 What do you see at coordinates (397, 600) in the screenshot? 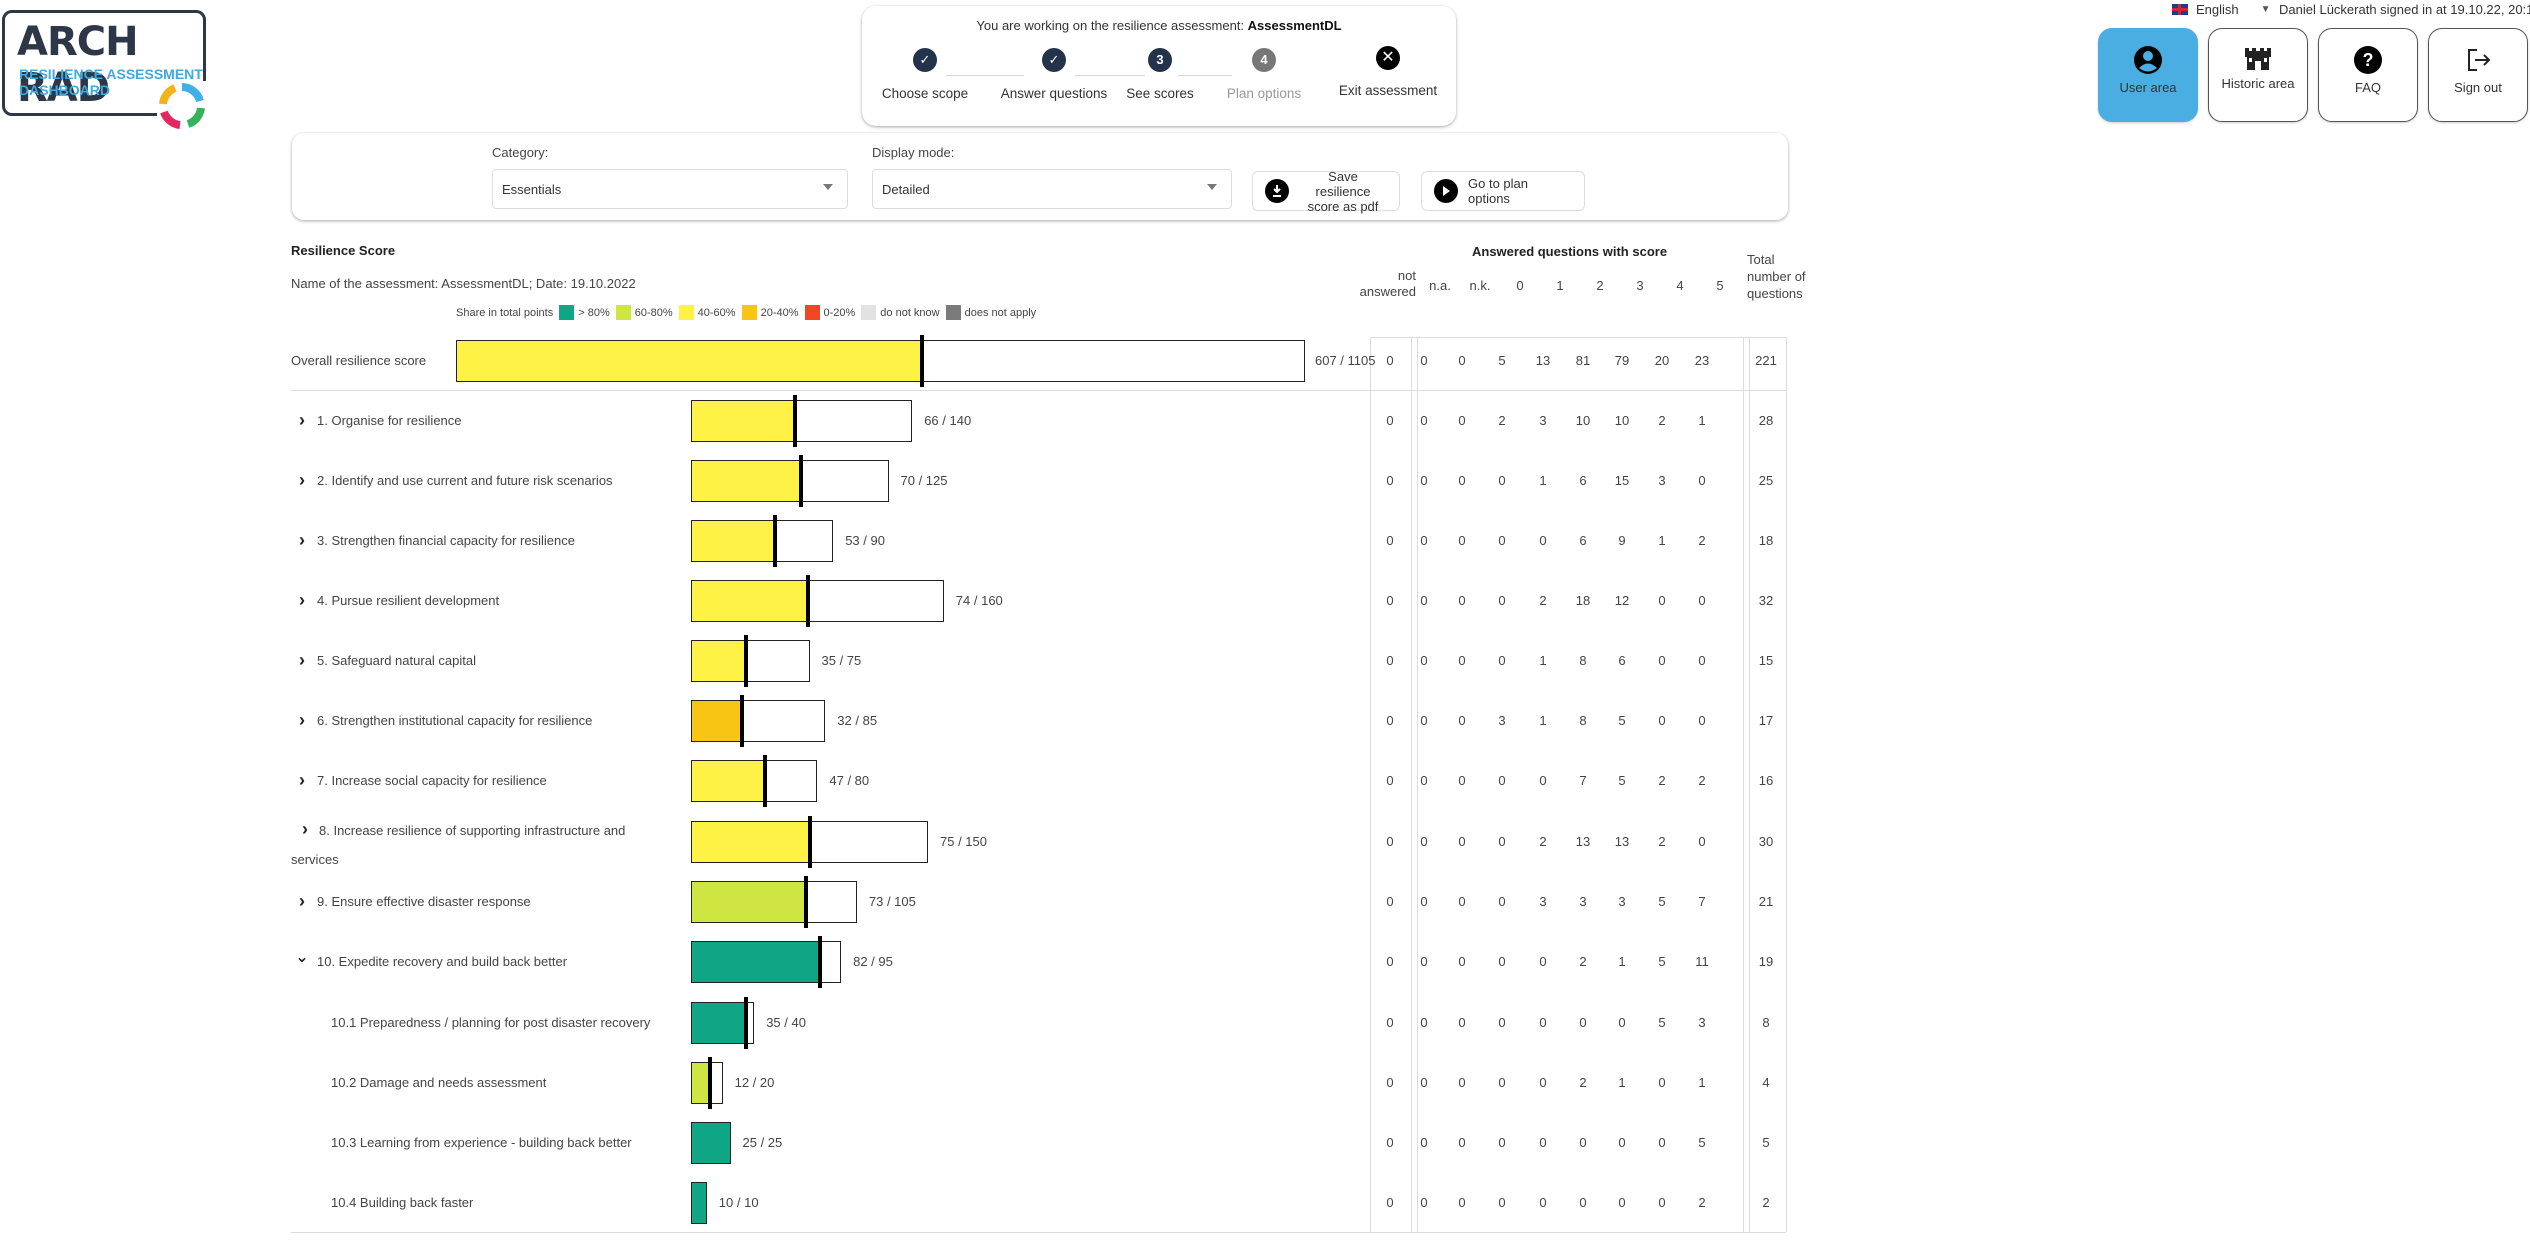
I see `row-label: › 4. Pursue resilient development` at bounding box center [397, 600].